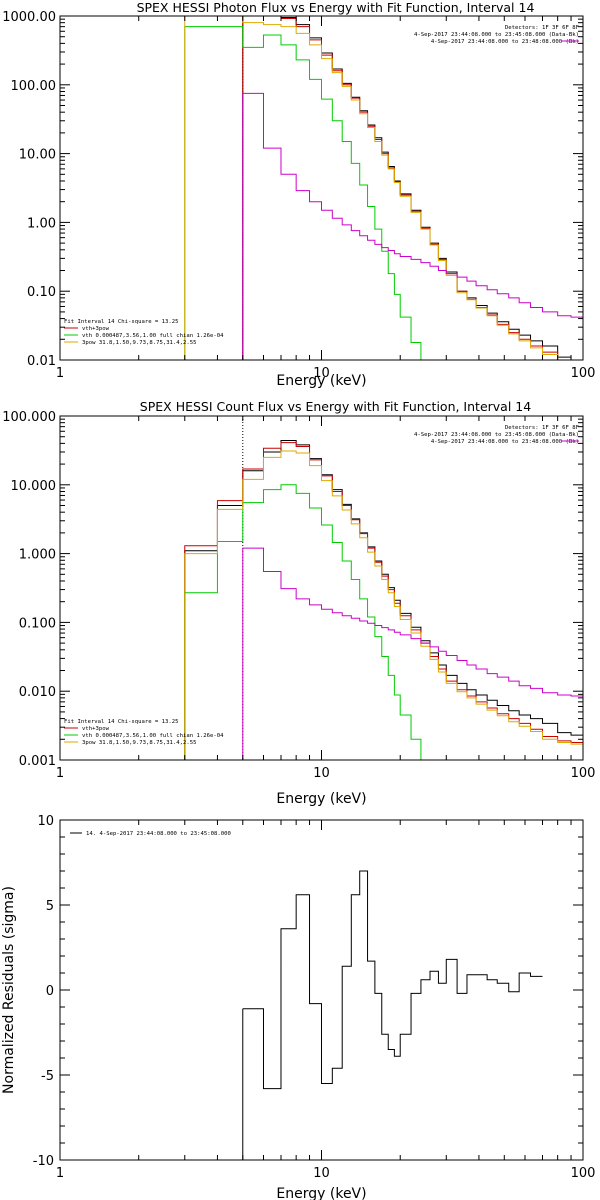 The width and height of the screenshot is (600, 1200). I want to click on series-group, so click(392, 980).